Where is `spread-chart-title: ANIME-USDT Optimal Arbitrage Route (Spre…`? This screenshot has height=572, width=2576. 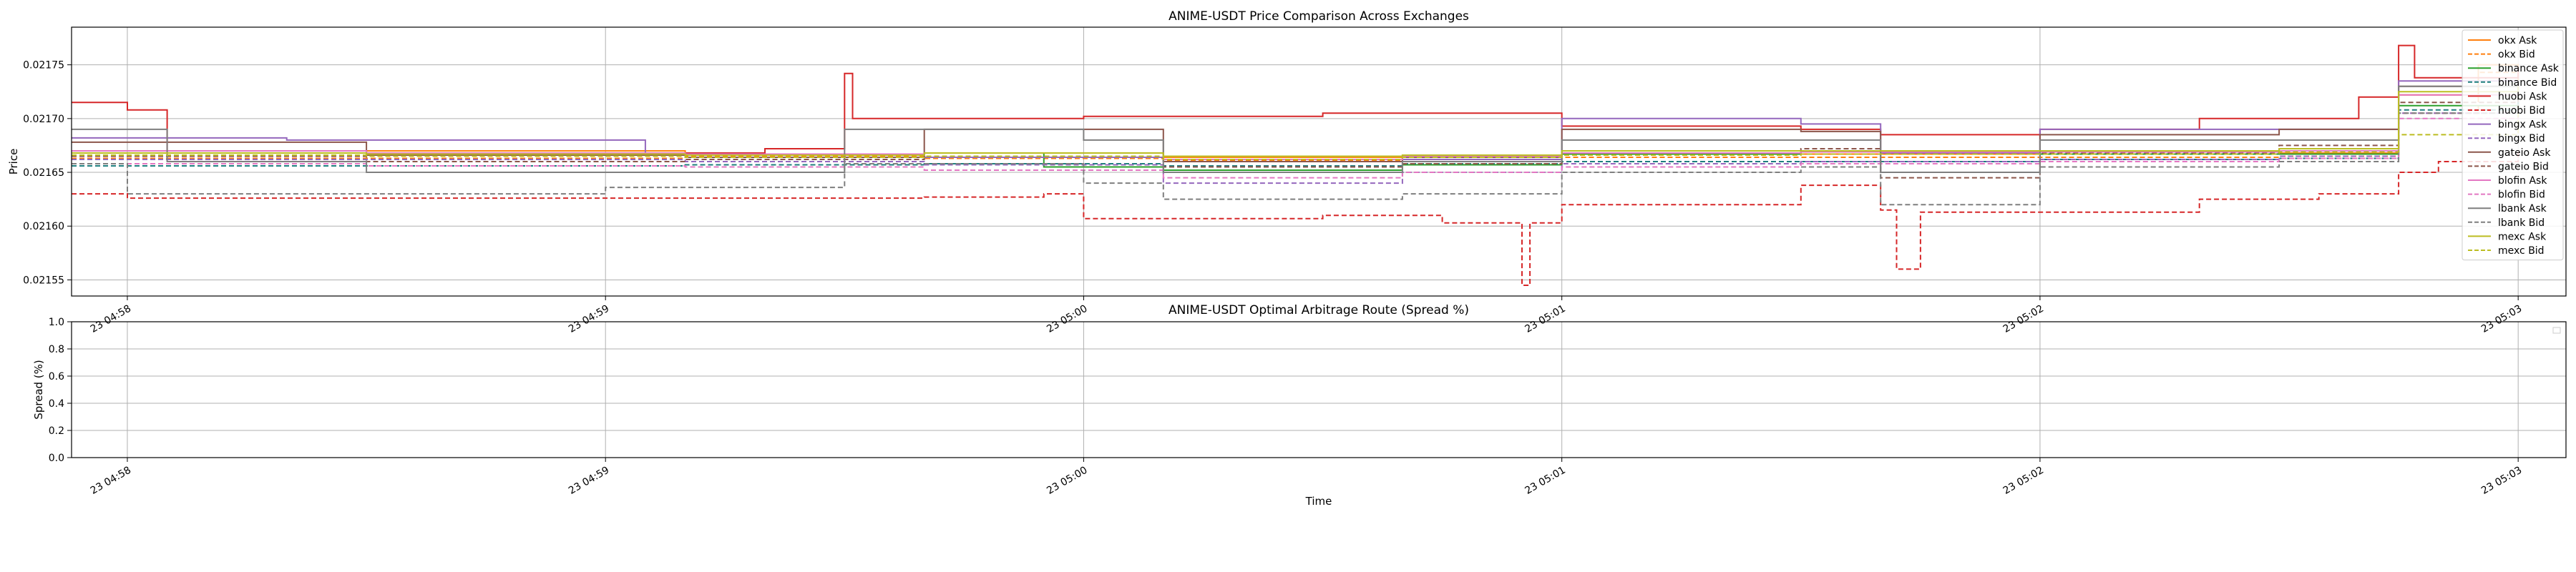 spread-chart-title: ANIME-USDT Optimal Arbitrage Route (Spre… is located at coordinates (1319, 310).